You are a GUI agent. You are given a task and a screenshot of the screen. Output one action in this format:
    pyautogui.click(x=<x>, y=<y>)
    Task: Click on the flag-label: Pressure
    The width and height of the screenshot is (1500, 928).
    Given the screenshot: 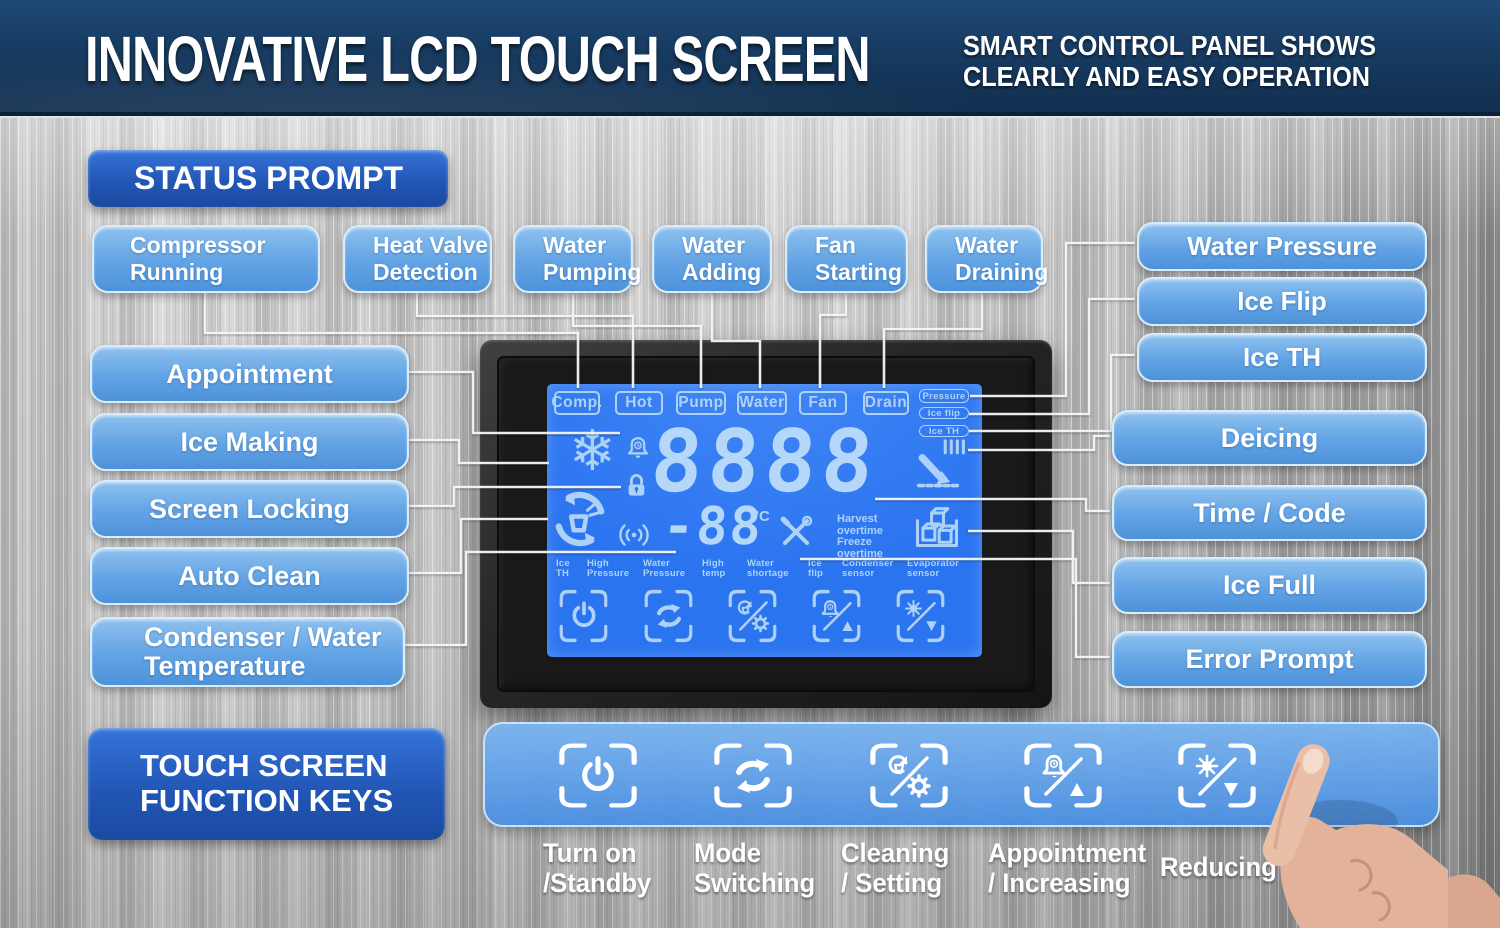 What is the action you would take?
    pyautogui.click(x=944, y=396)
    